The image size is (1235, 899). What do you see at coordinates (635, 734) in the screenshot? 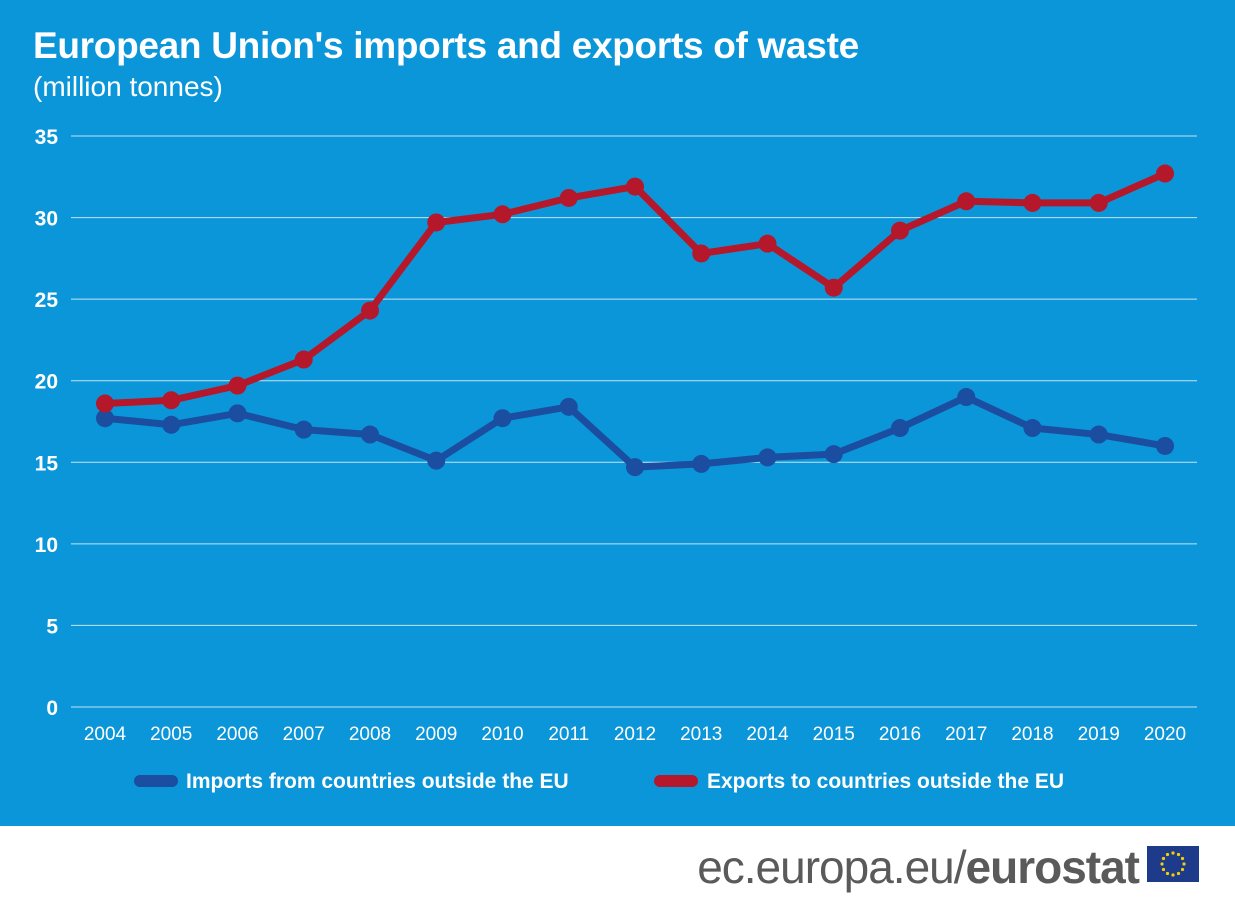
I see `x-tick-label: 2012` at bounding box center [635, 734].